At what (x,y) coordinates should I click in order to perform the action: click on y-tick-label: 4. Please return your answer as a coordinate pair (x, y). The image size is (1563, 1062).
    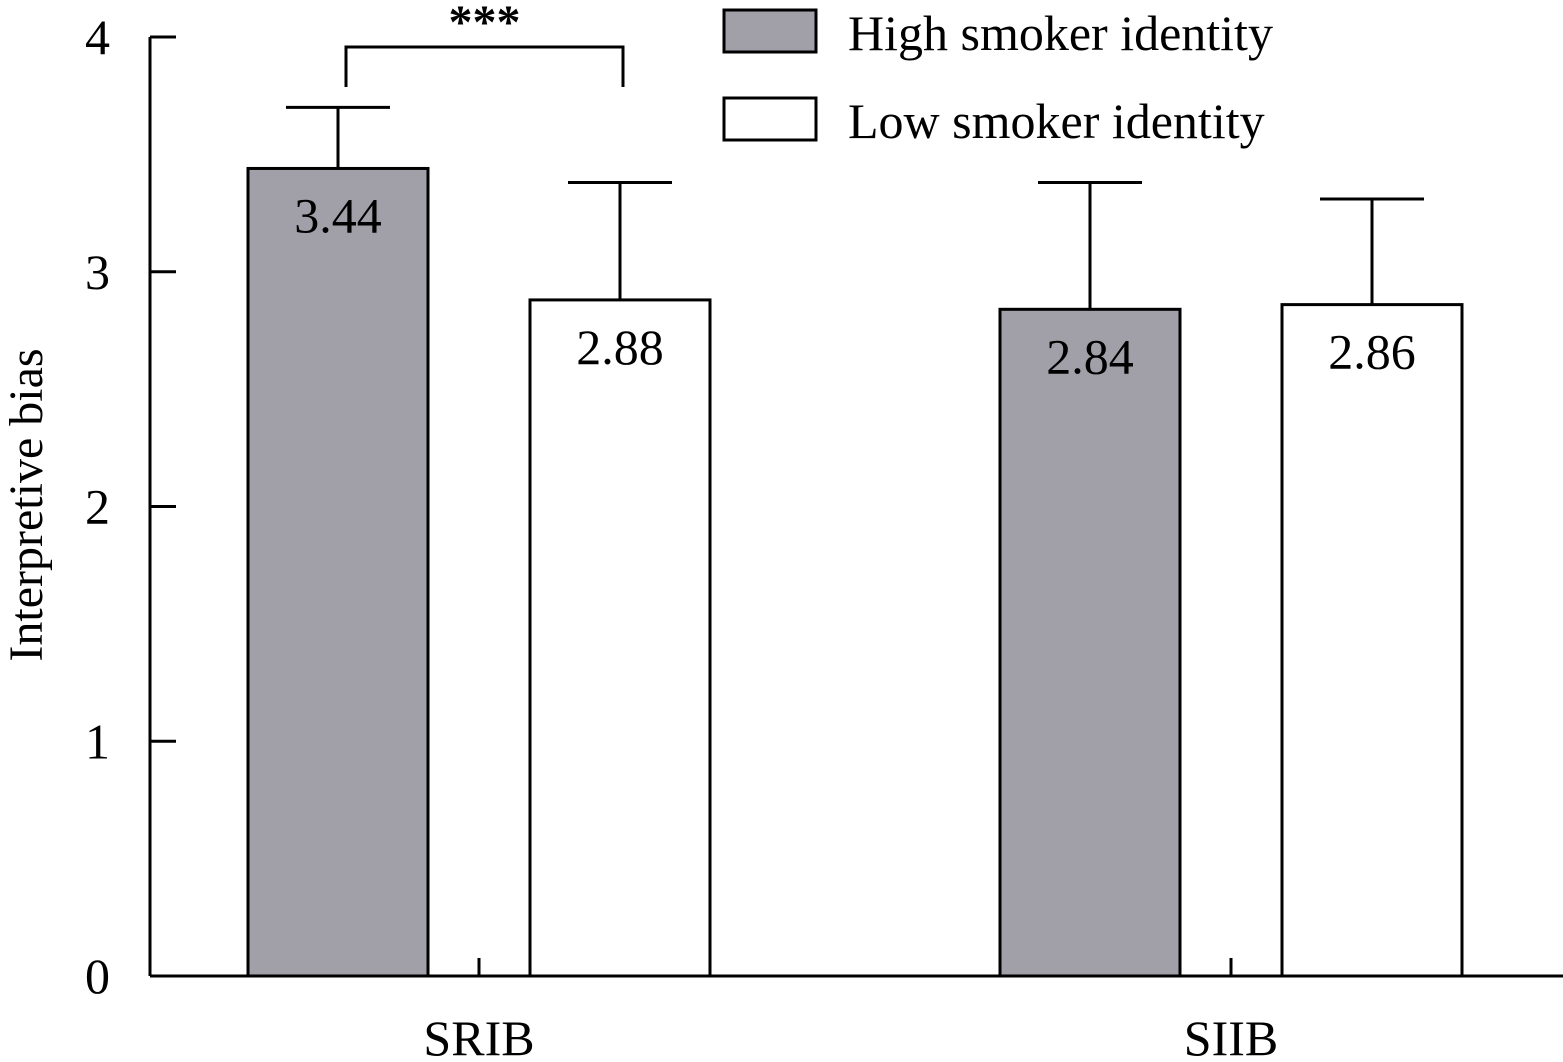
    Looking at the image, I should click on (97, 37).